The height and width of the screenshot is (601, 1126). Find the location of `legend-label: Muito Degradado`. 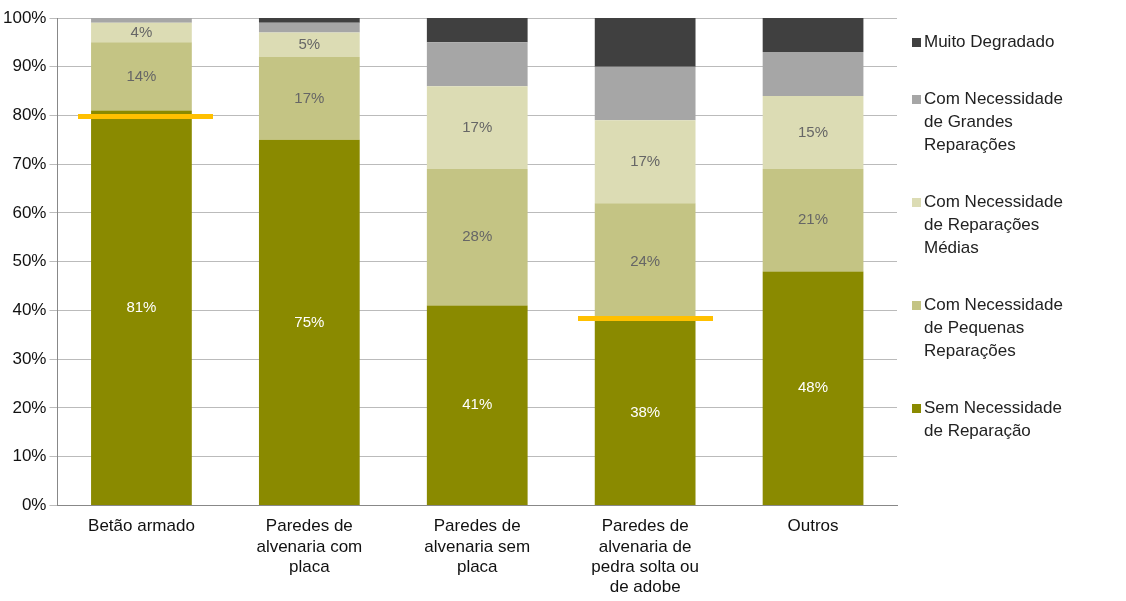

legend-label: Muito Degradado is located at coordinates (990, 42).